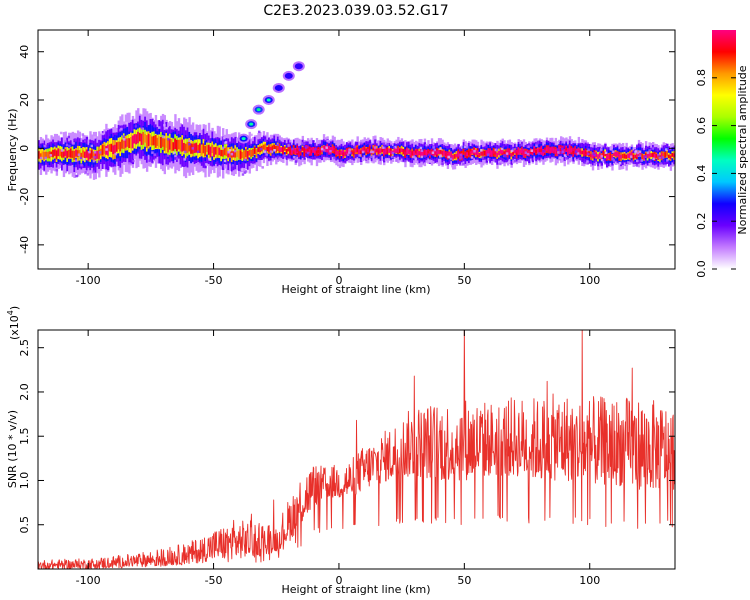 This screenshot has width=750, height=600. Describe the element at coordinates (278, 87) in the screenshot. I see `branch-blob-mid` at that location.